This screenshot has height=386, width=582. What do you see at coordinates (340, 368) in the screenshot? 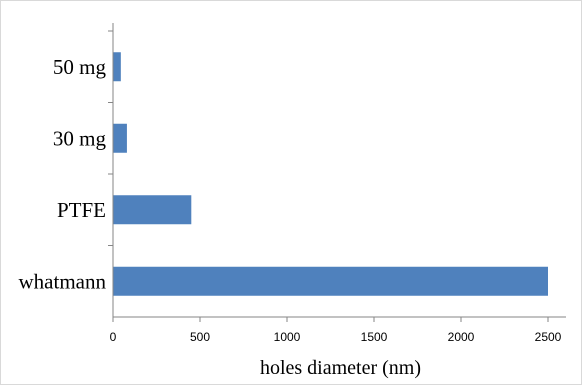
I see `x-axis-title: holes diameter (nm)` at bounding box center [340, 368].